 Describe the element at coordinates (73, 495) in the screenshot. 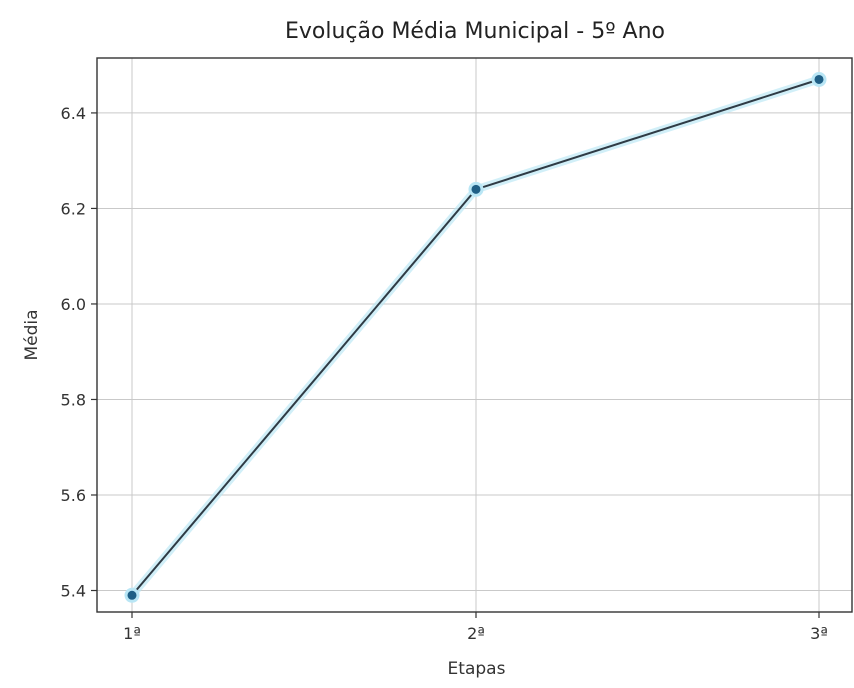

I see `y-tick-label: 5.6` at that location.